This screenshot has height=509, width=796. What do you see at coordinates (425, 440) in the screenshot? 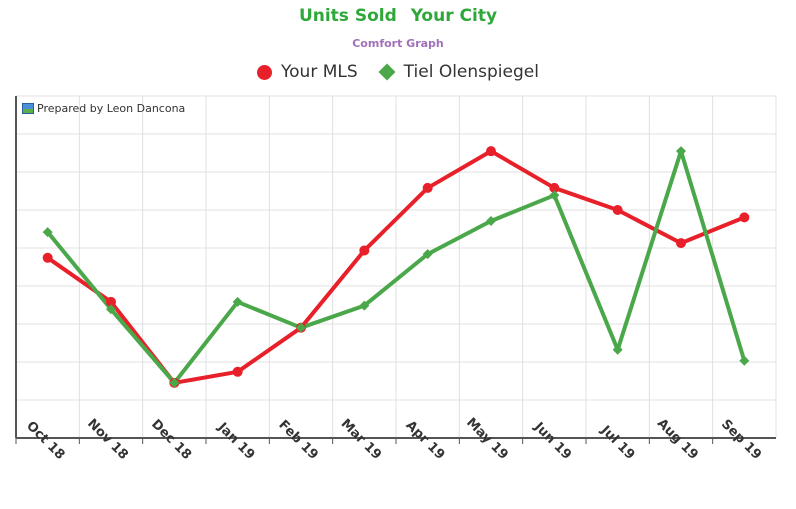
I see `x-tick-label: Apr 19` at bounding box center [425, 440].